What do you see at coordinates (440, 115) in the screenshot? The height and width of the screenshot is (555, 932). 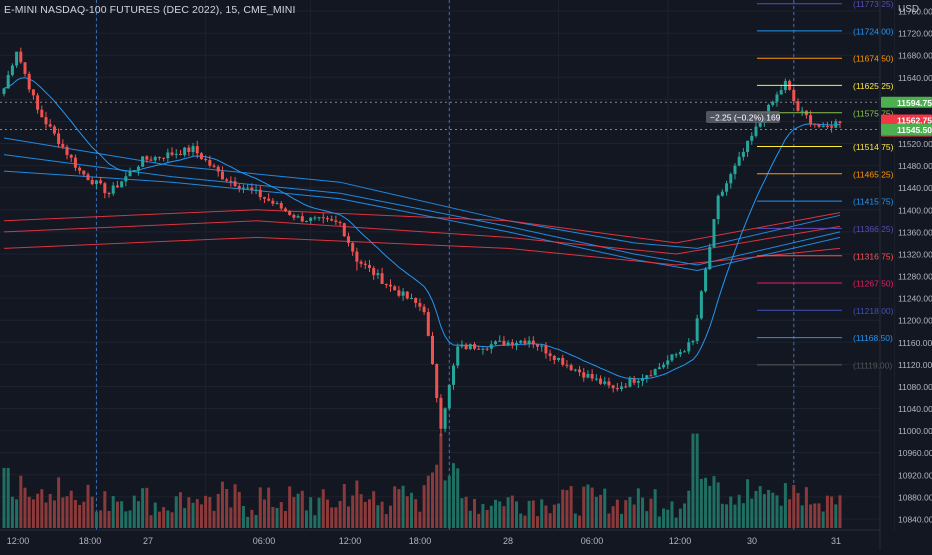 I see `high-low-lines` at bounding box center [440, 115].